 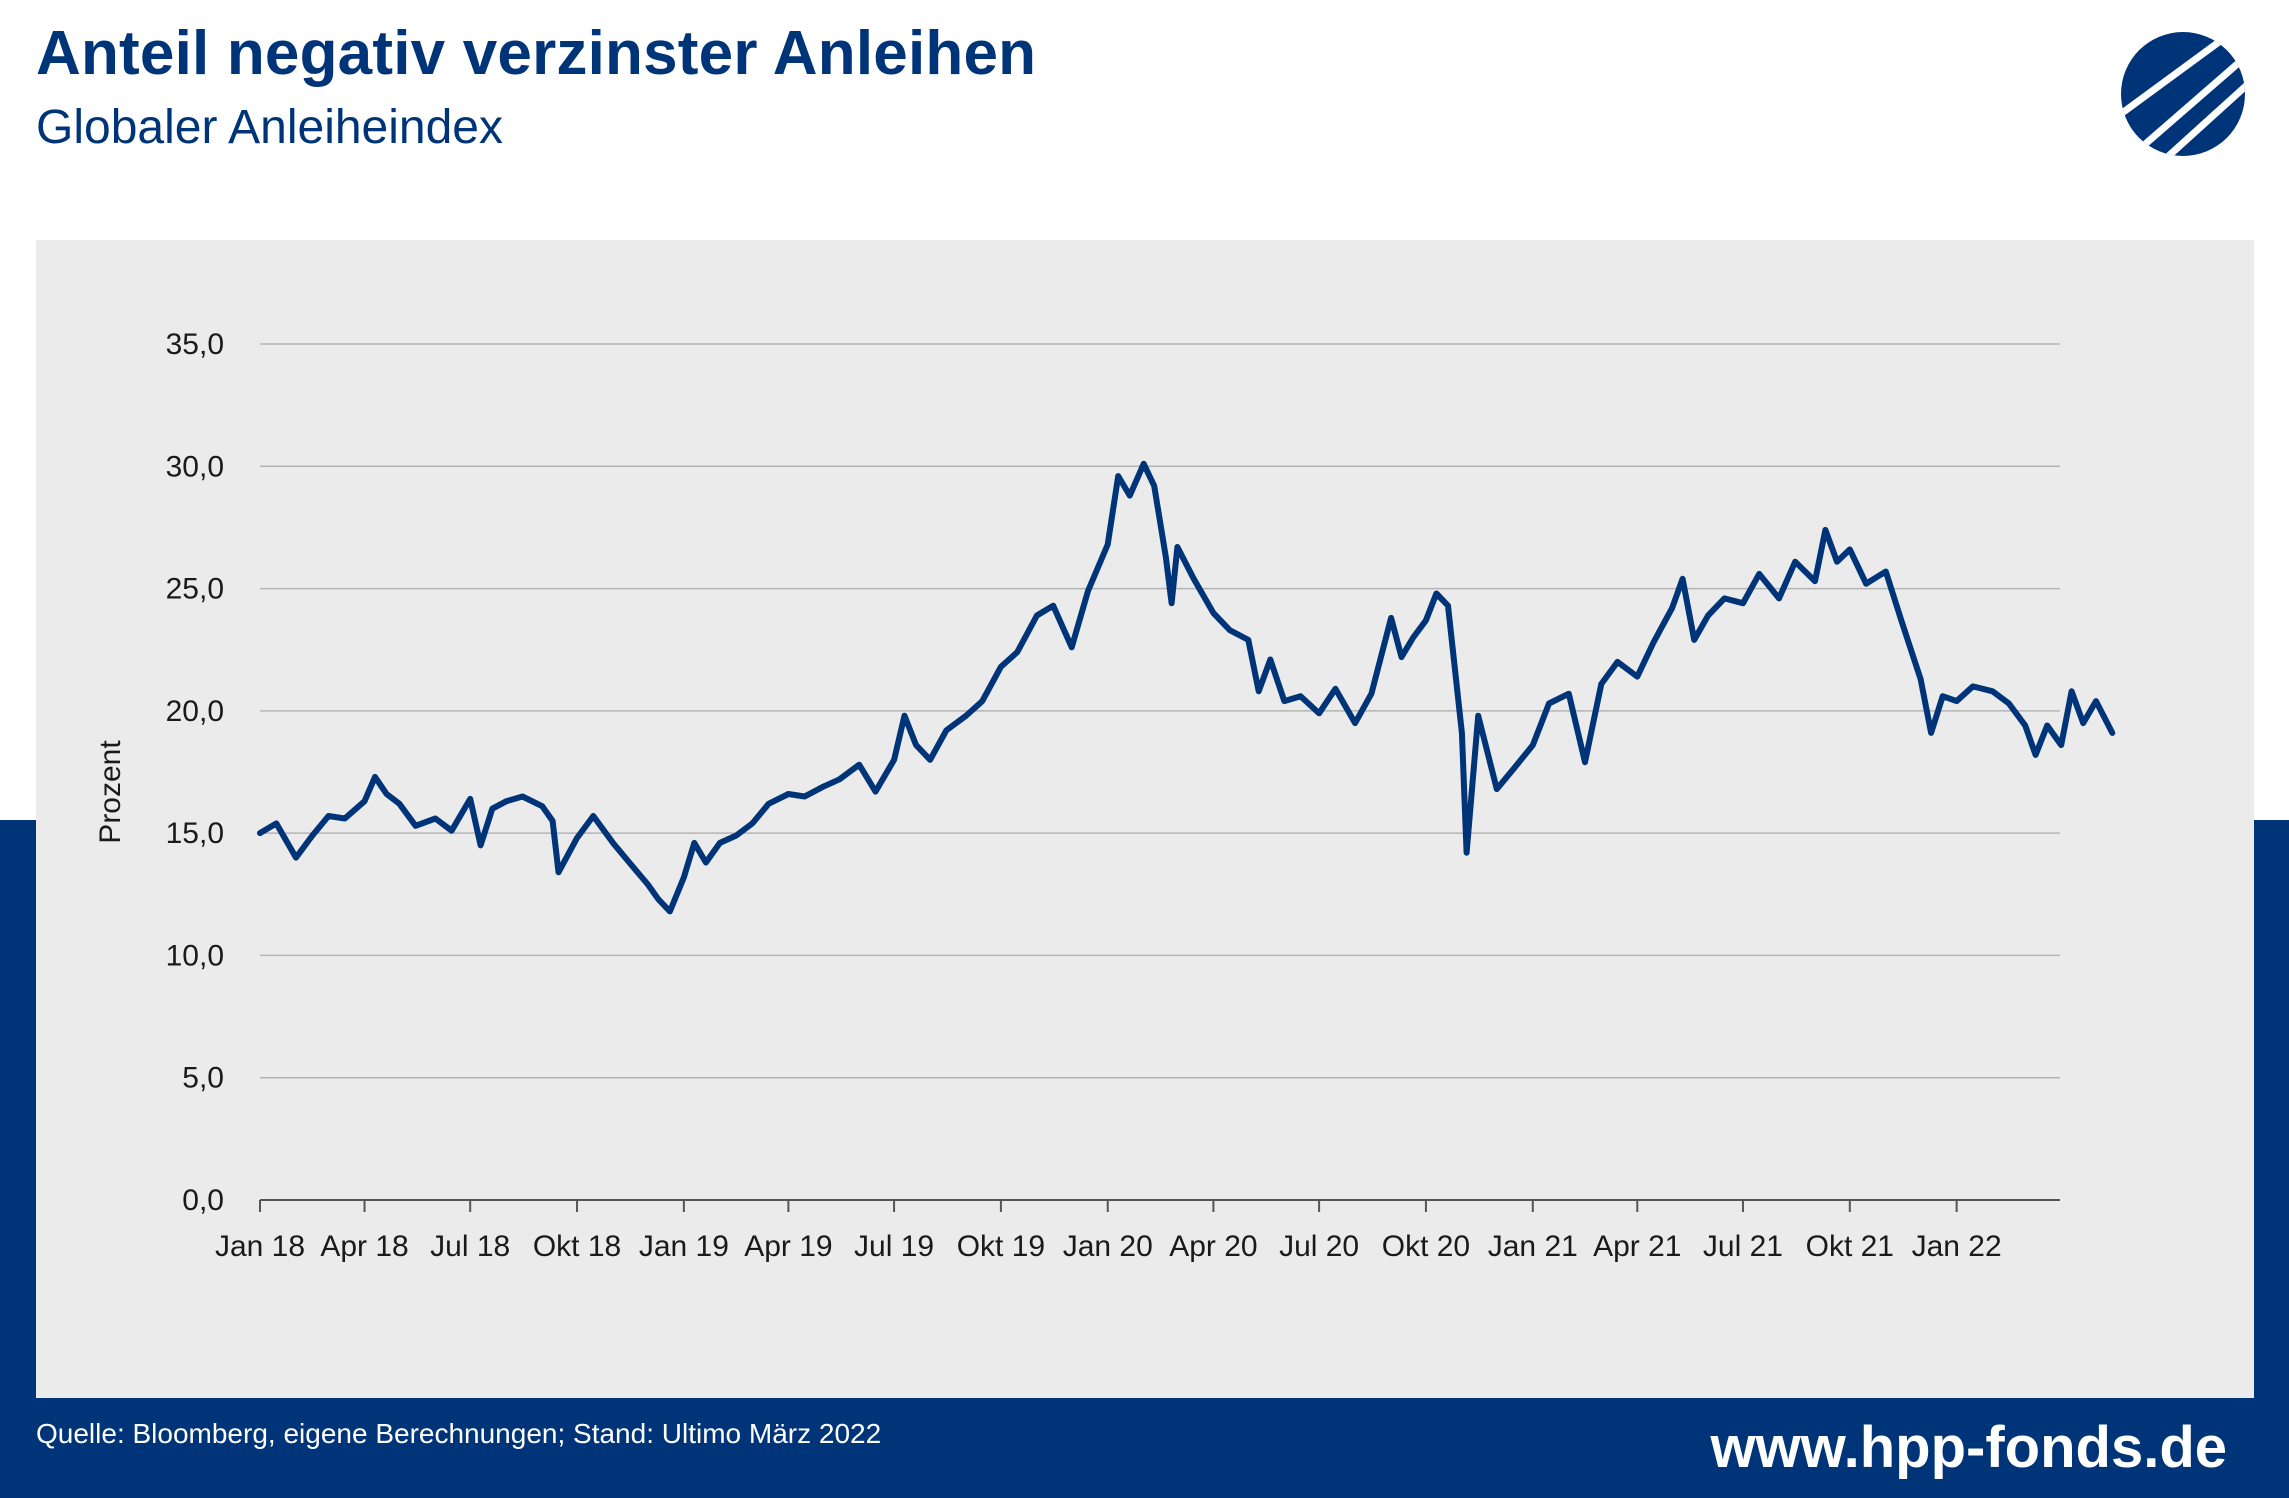 I want to click on y-tick-label: 5,0, so click(x=203, y=1078).